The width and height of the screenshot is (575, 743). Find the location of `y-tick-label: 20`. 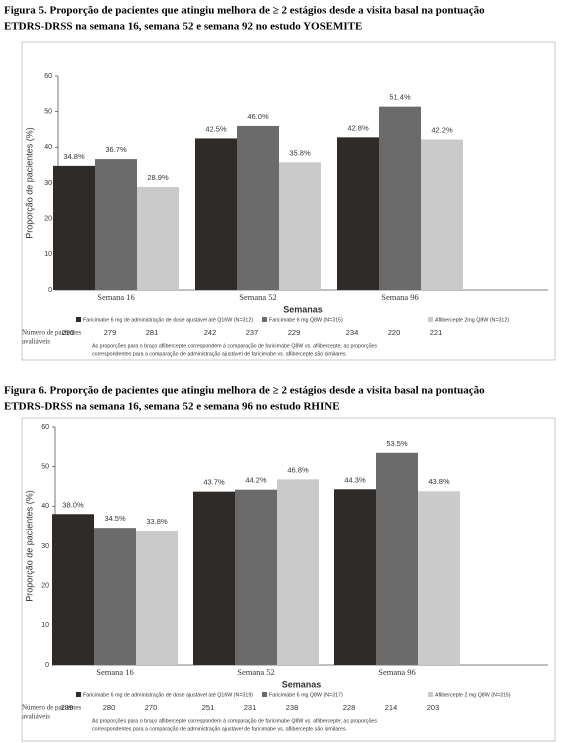

y-tick-label: 20 is located at coordinates (48, 219).